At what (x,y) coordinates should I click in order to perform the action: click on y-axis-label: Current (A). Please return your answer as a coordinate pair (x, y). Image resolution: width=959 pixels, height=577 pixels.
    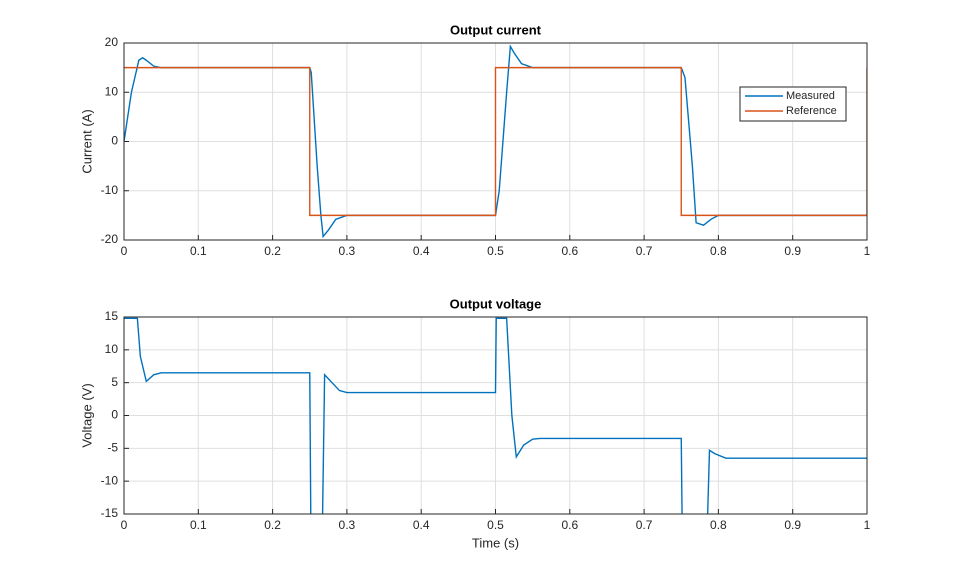
    Looking at the image, I should click on (86, 141).